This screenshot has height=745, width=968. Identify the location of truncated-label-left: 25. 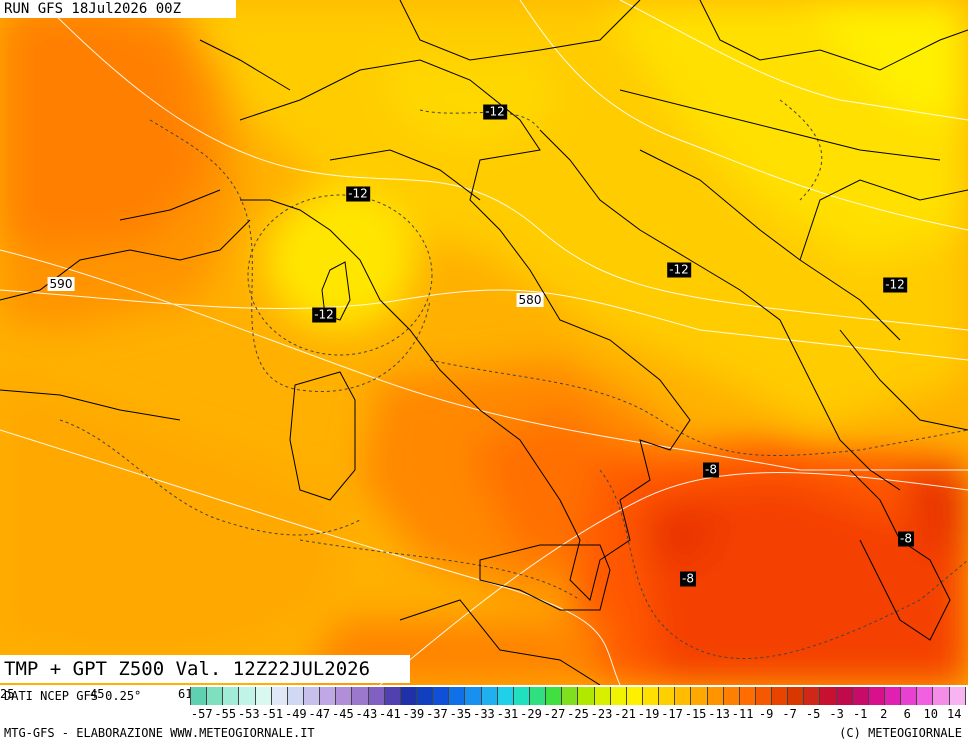
(7, 694).